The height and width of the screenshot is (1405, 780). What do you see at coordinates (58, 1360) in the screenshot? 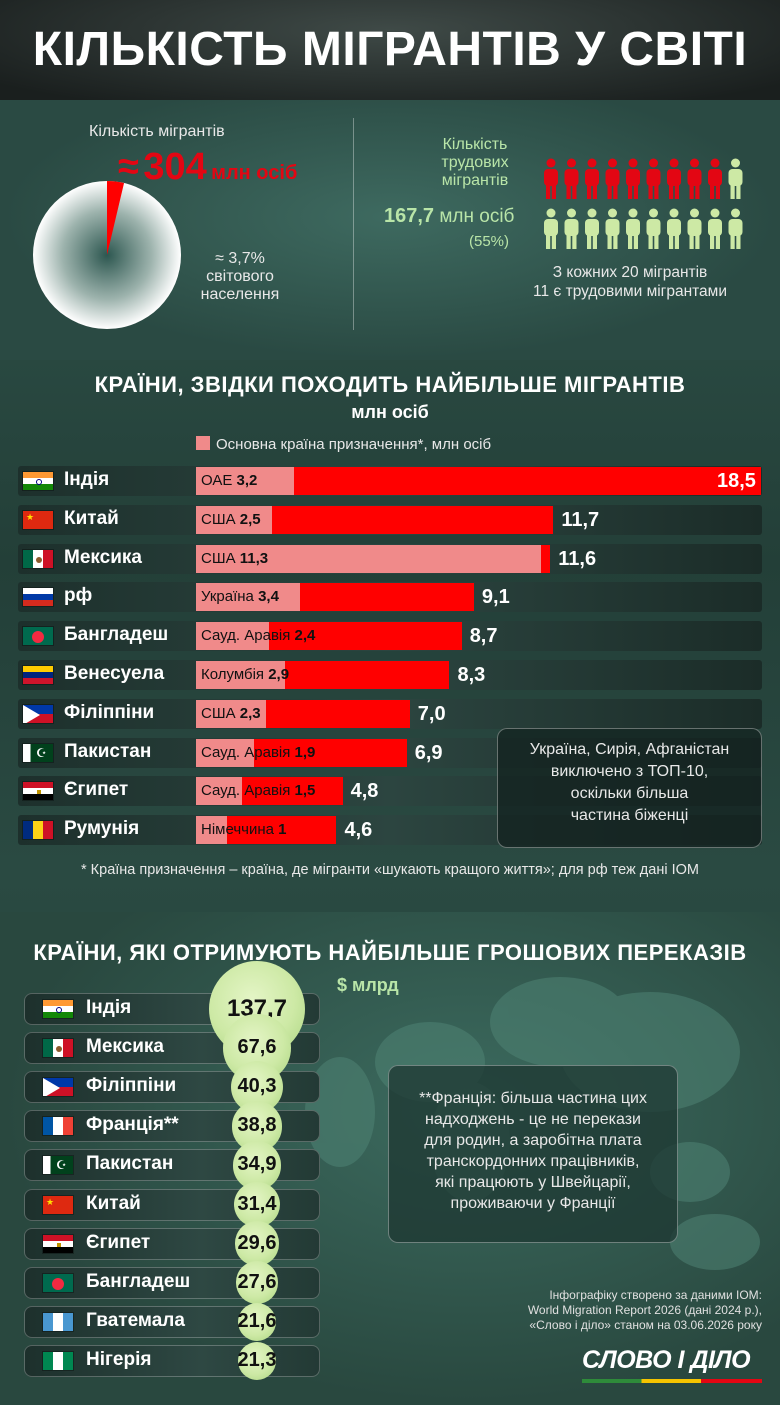
I see `nigeria-flag-icon` at bounding box center [58, 1360].